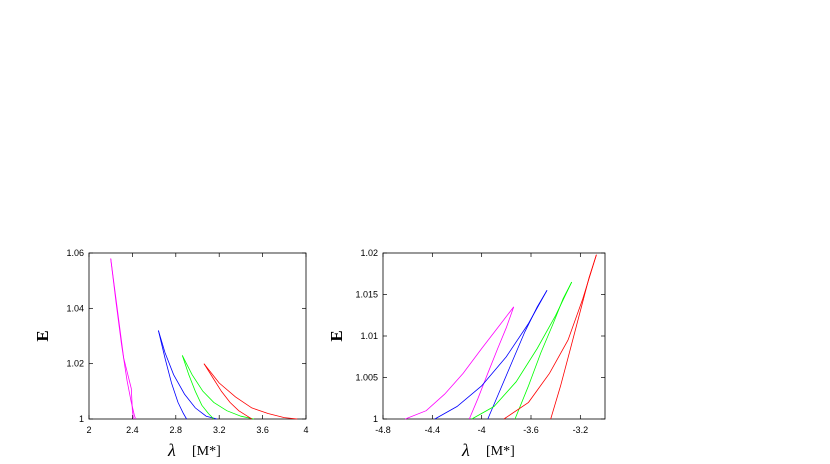 This screenshot has width=830, height=464. Describe the element at coordinates (219, 430) in the screenshot. I see `x-tick-label: 3.2` at that location.